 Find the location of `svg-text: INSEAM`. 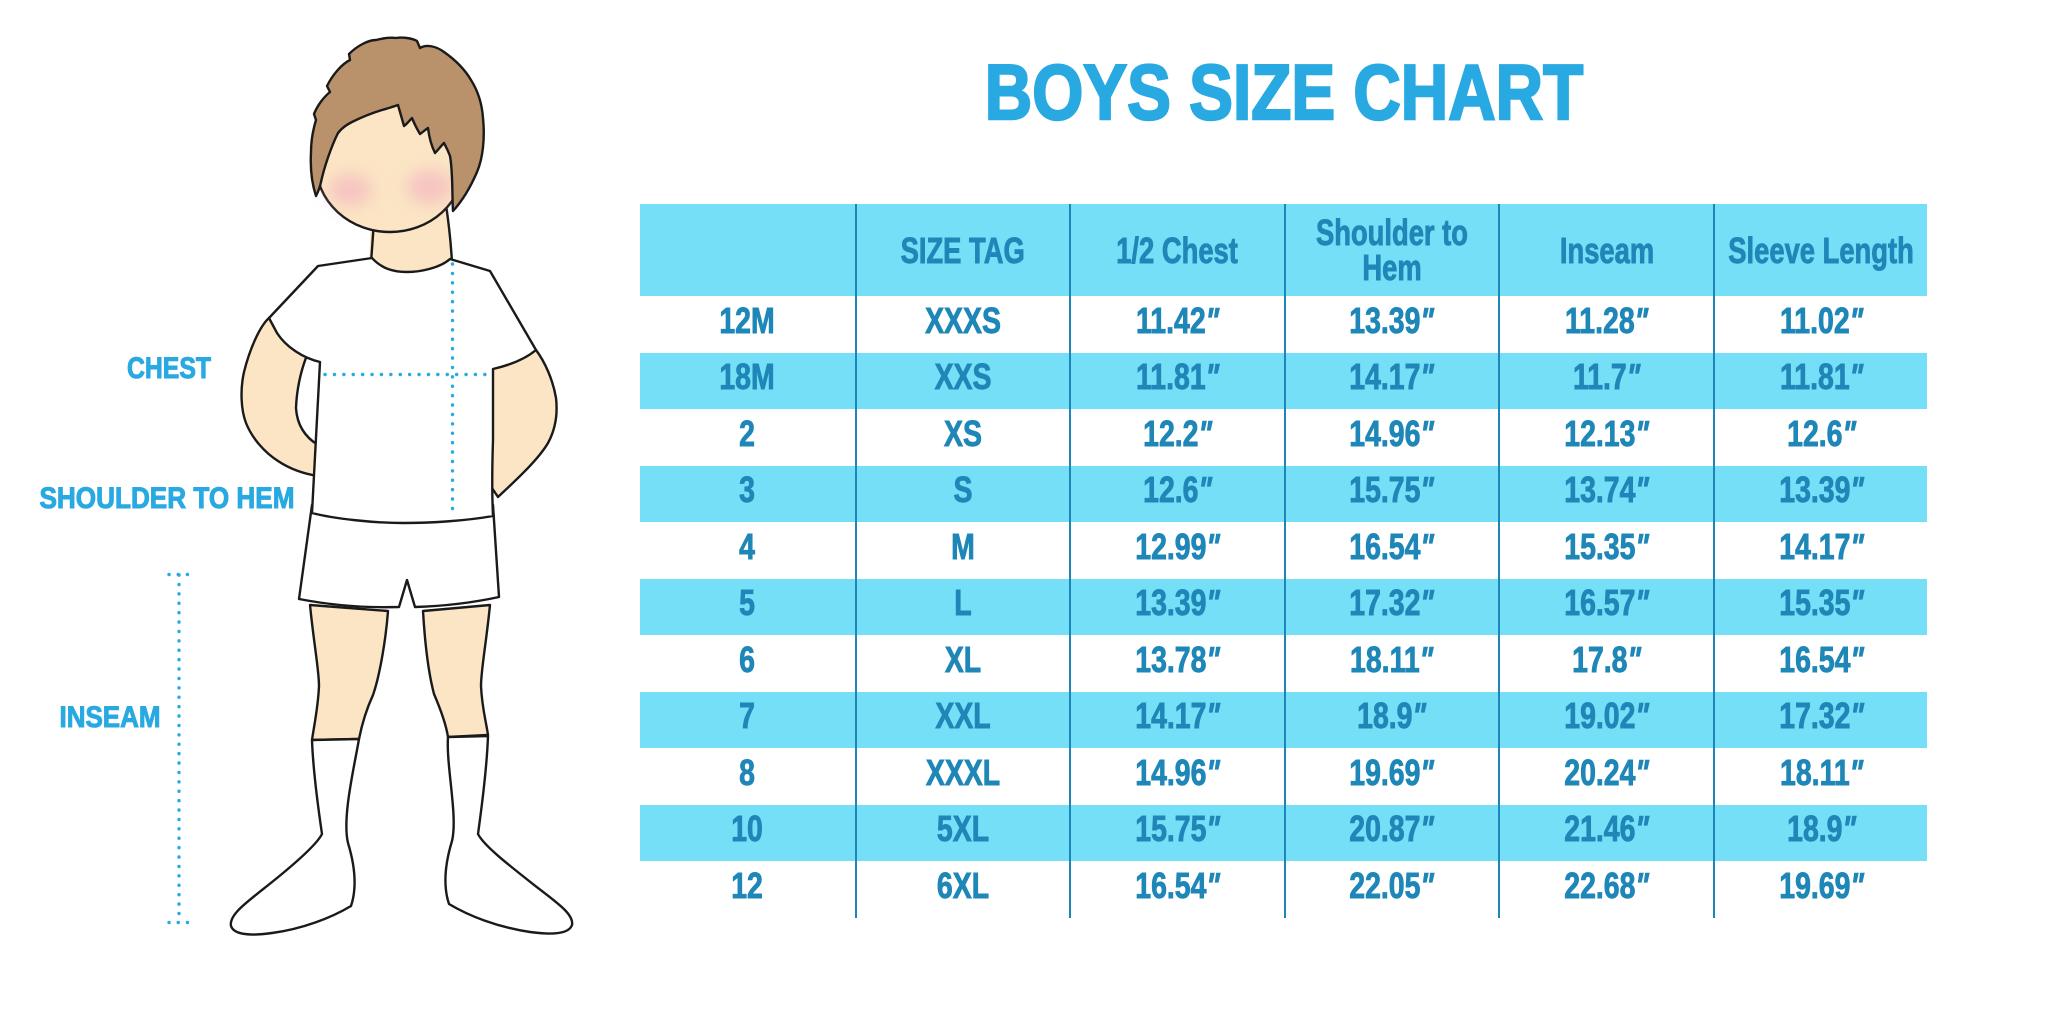

svg-text: INSEAM is located at coordinates (110, 717).